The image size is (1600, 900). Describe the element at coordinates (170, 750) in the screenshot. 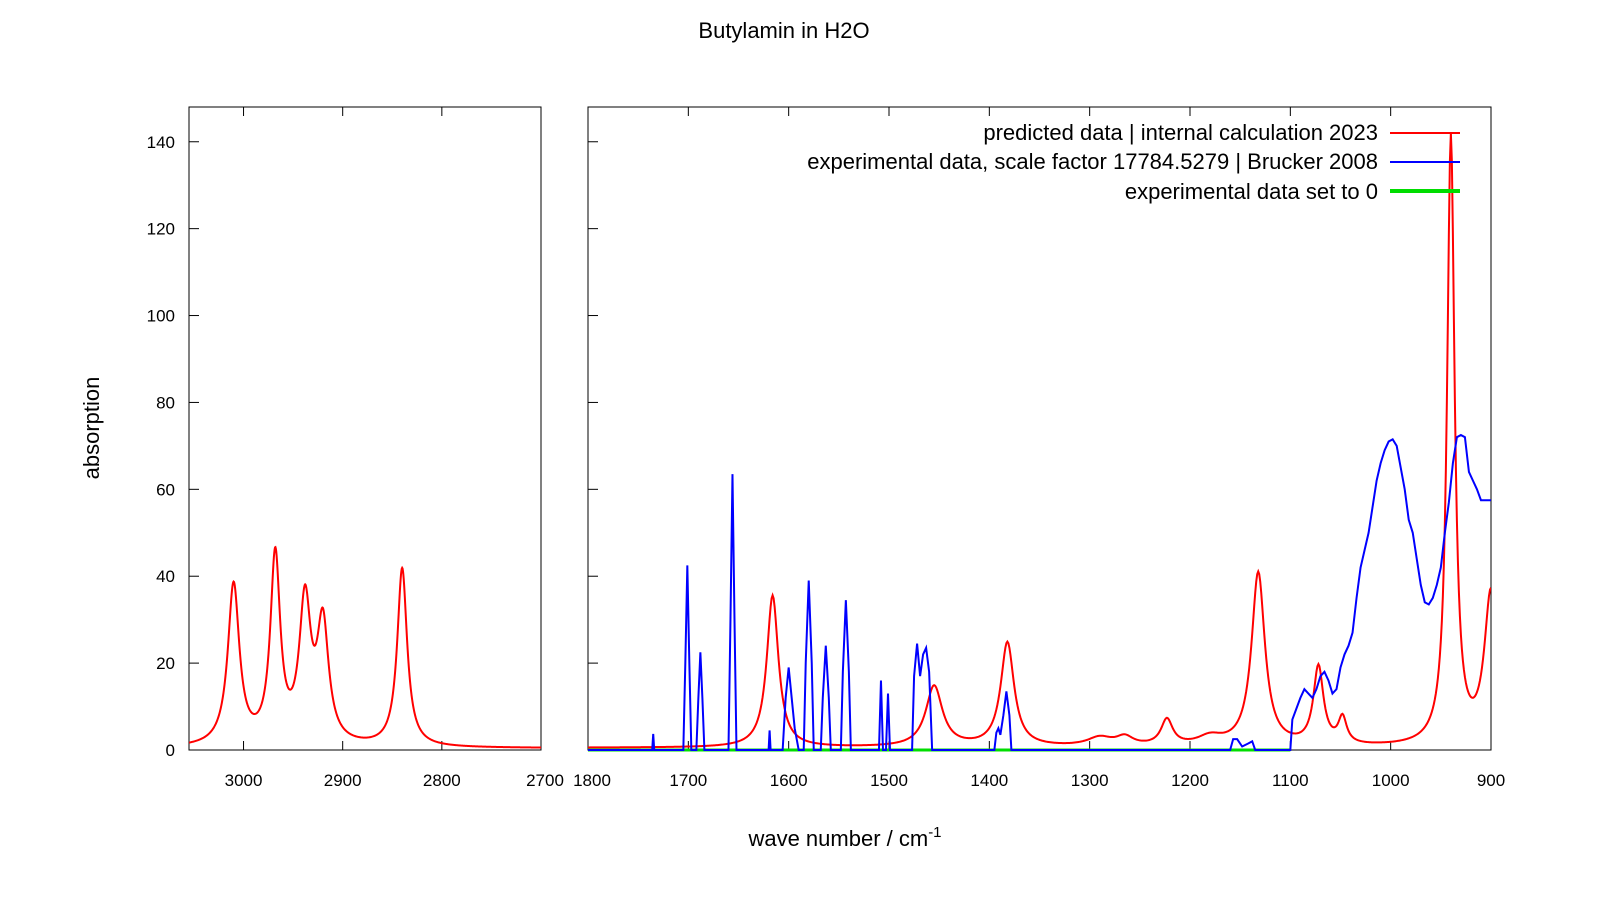

I see `y-tick-label: 0` at that location.